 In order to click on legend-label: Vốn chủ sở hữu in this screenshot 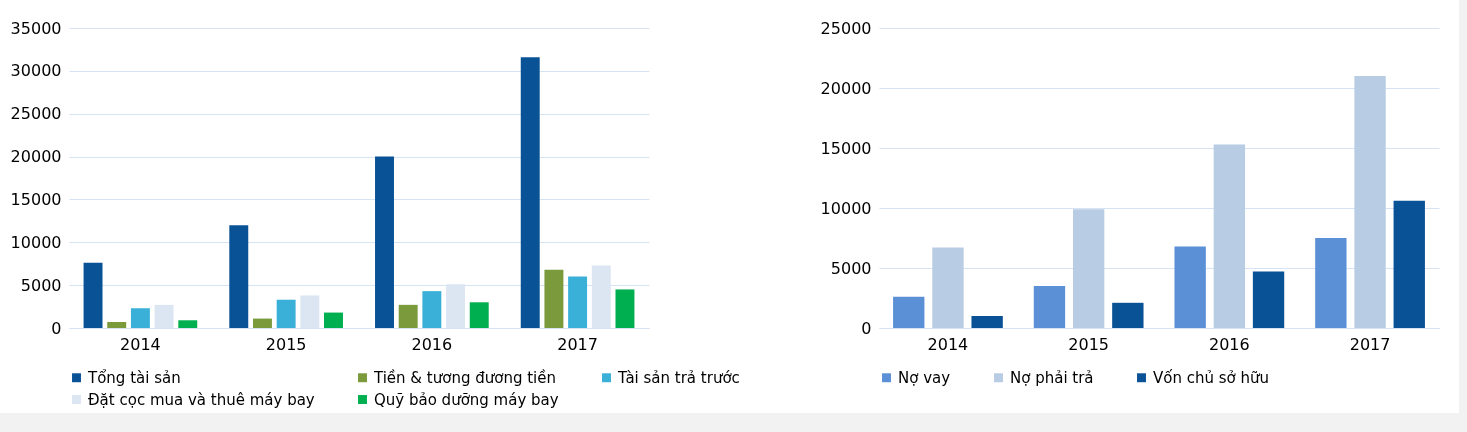, I will do `click(1211, 377)`.